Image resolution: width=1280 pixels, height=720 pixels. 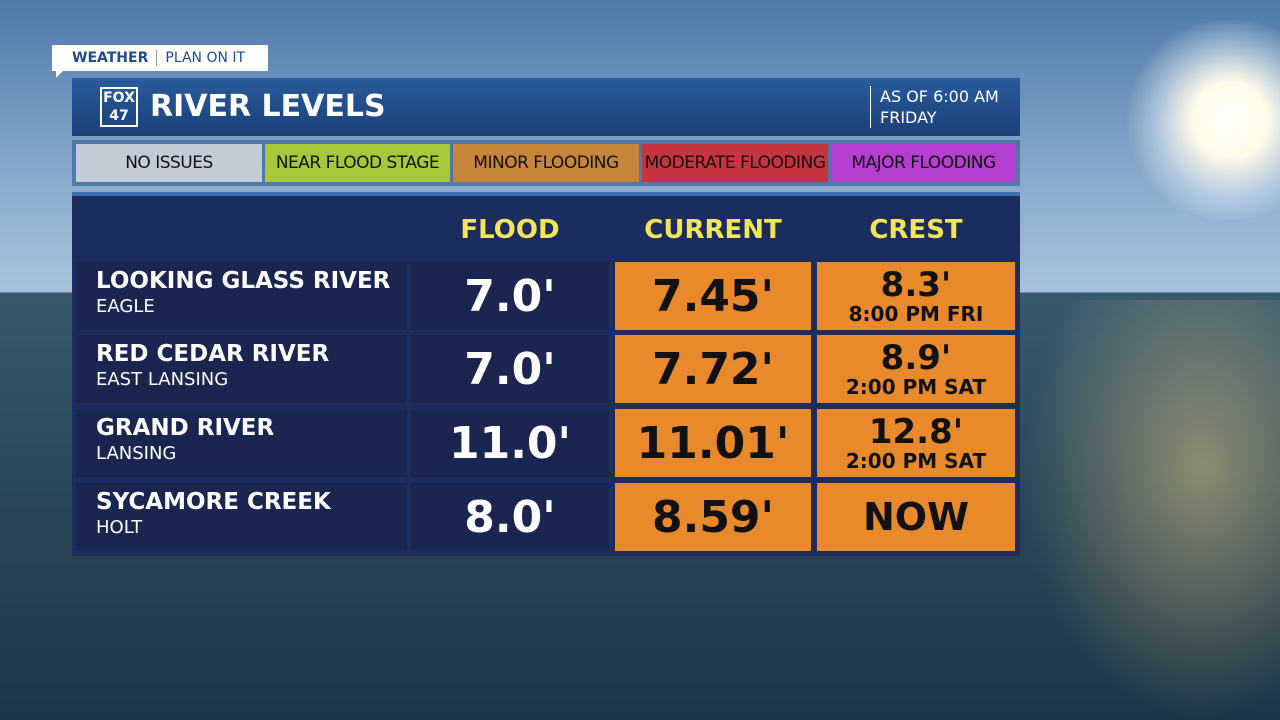 What do you see at coordinates (119, 116) in the screenshot?
I see `logo-bottom: 47` at bounding box center [119, 116].